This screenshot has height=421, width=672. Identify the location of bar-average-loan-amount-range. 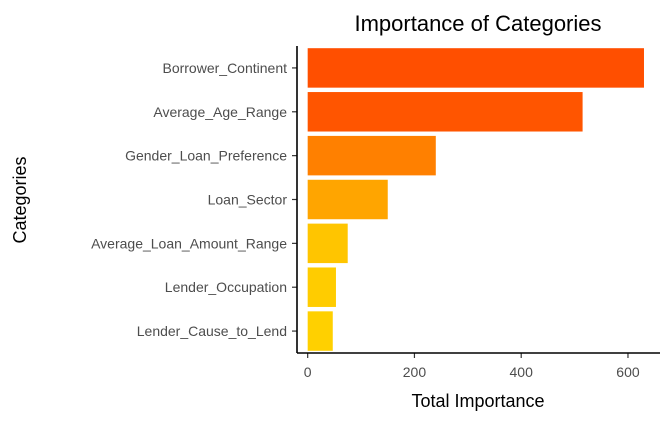
(327, 243).